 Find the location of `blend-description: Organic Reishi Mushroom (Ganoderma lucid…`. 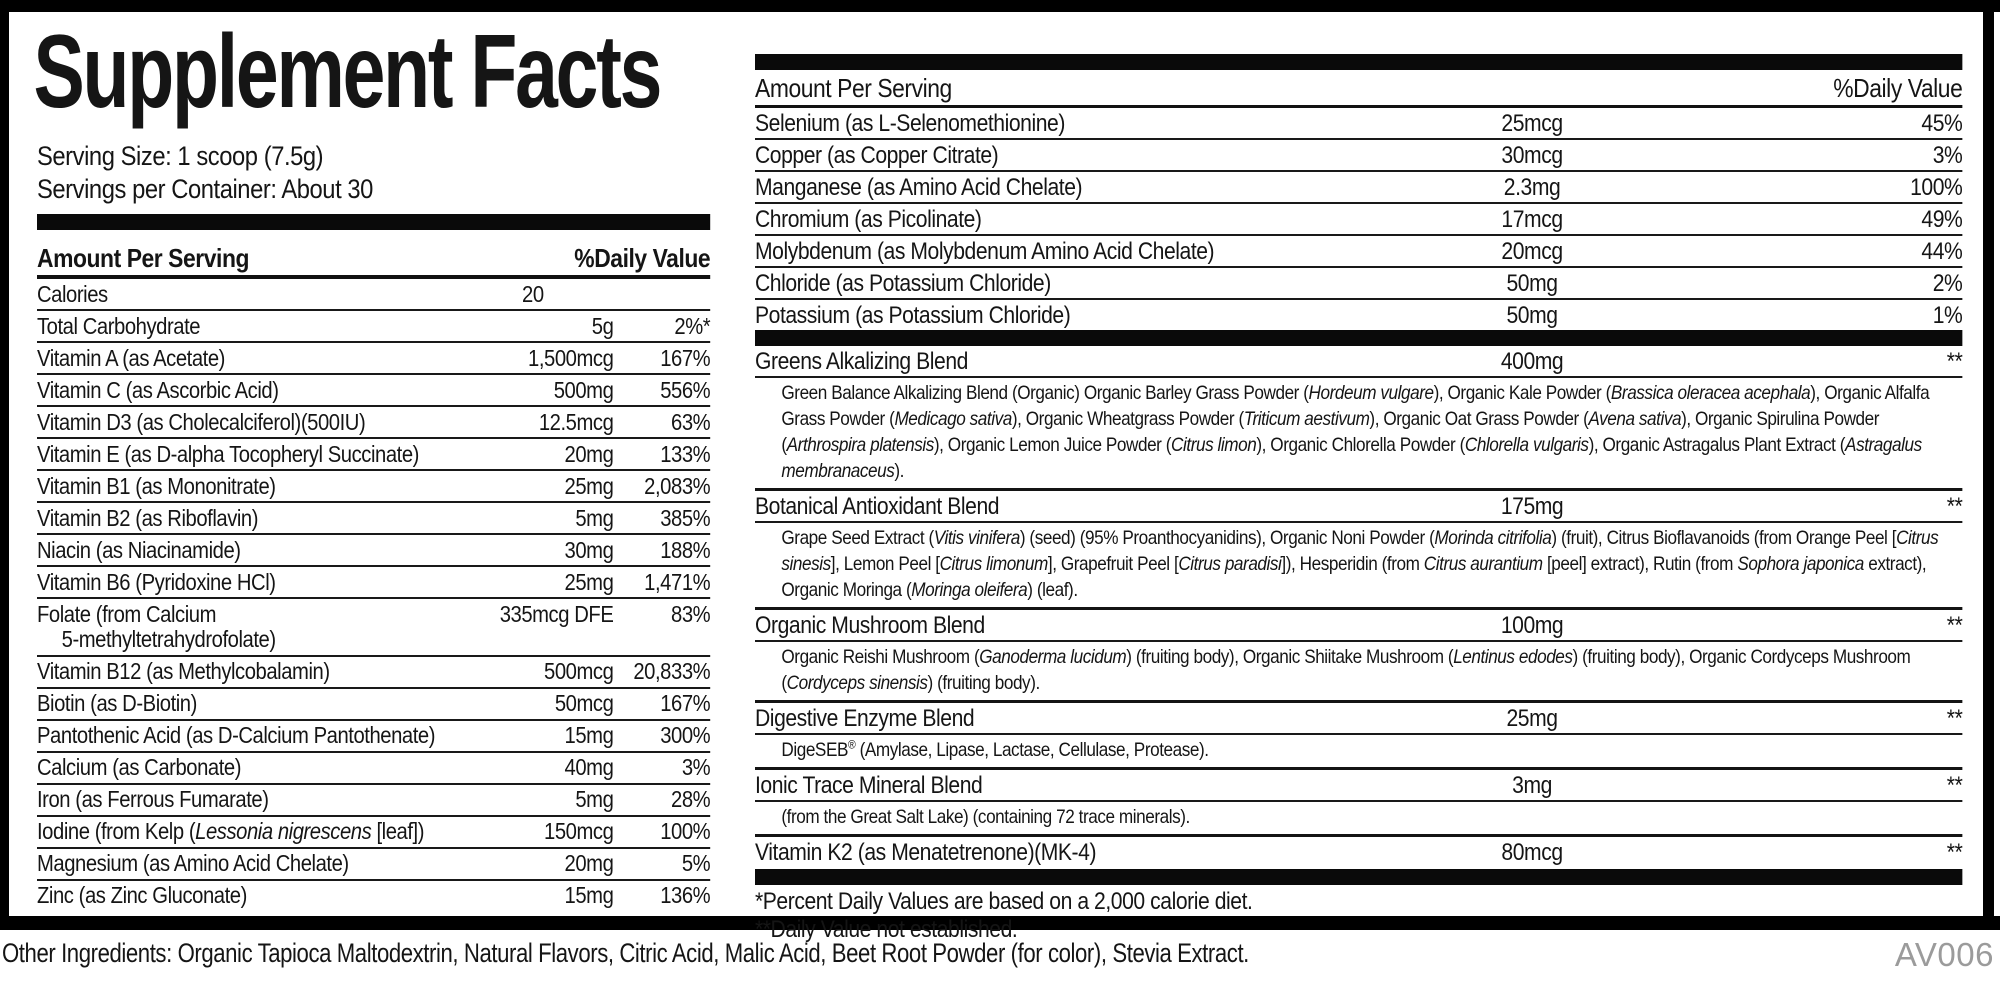

blend-description: Organic Reishi Mushroom (Ganoderma lucid… is located at coordinates (1359, 672).